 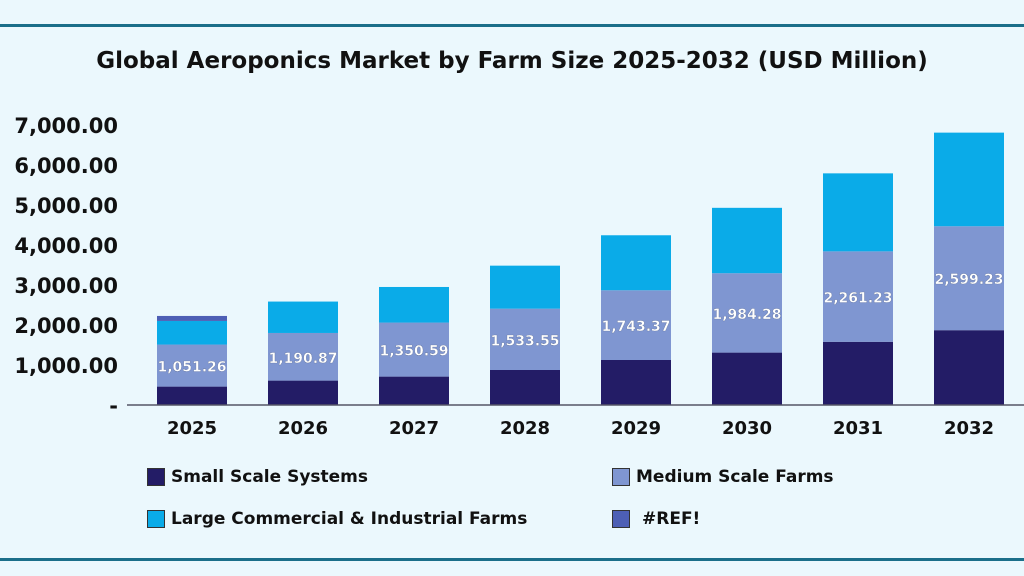 I want to click on y-tick-label: 6,000.00, so click(x=66, y=166).